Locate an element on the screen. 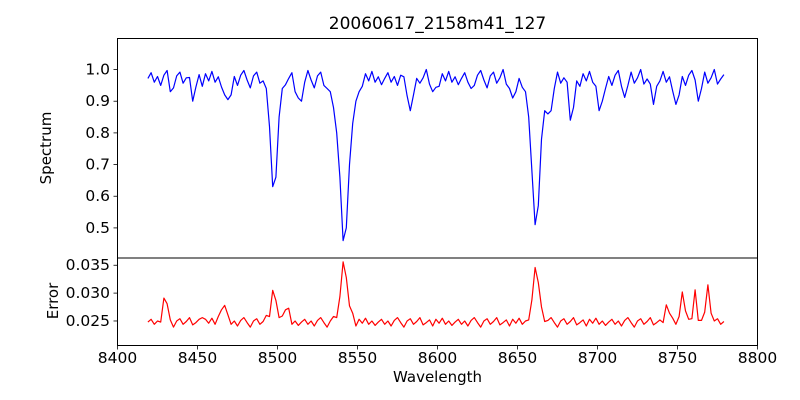  y-tick-label: 0.6 is located at coordinates (97, 196).